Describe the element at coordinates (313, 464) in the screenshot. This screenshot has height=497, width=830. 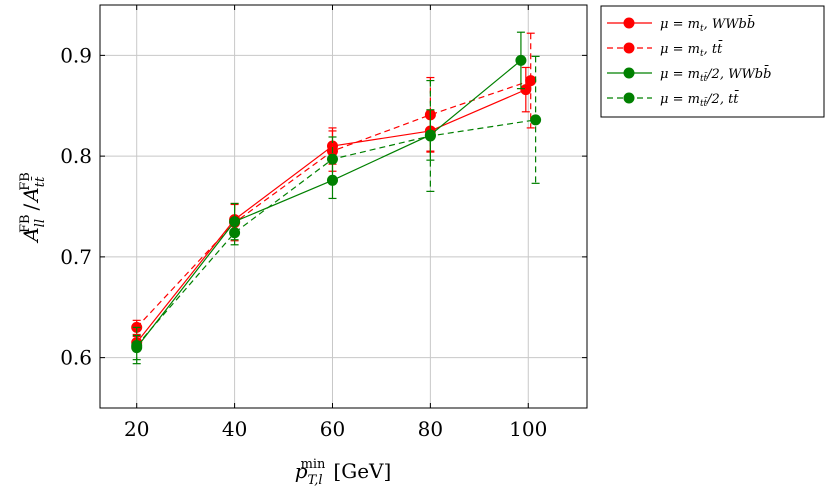
I see `x-label-sup: min` at that location.